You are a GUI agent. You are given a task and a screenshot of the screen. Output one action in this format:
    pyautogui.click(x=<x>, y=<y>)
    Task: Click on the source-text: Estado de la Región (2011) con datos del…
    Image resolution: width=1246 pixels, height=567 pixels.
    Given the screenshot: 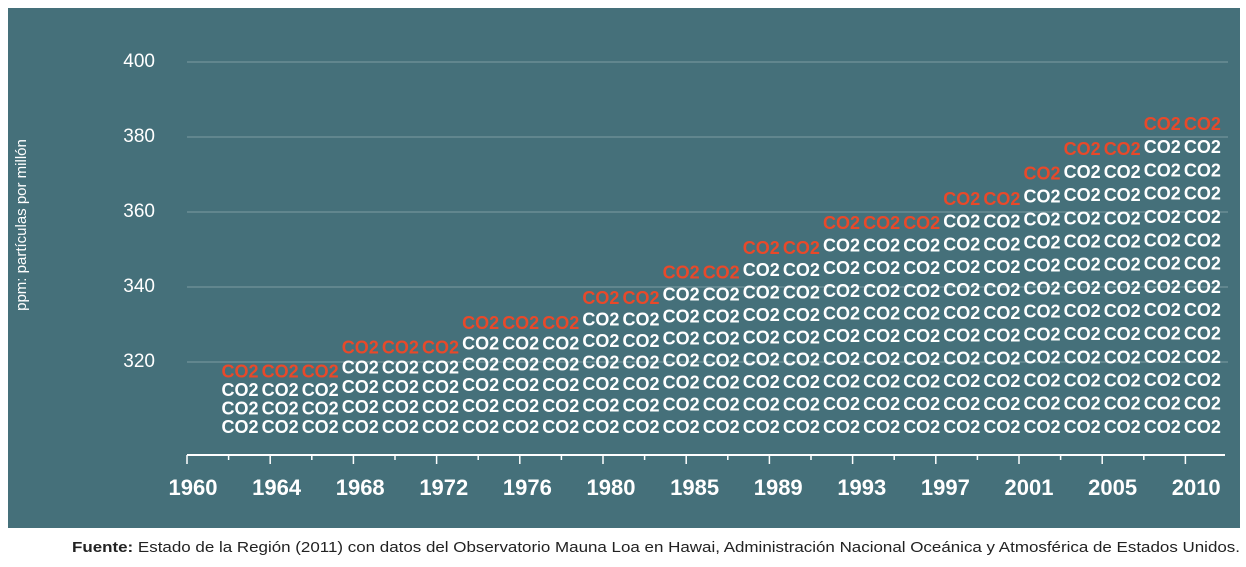 What is the action you would take?
    pyautogui.click(x=689, y=547)
    